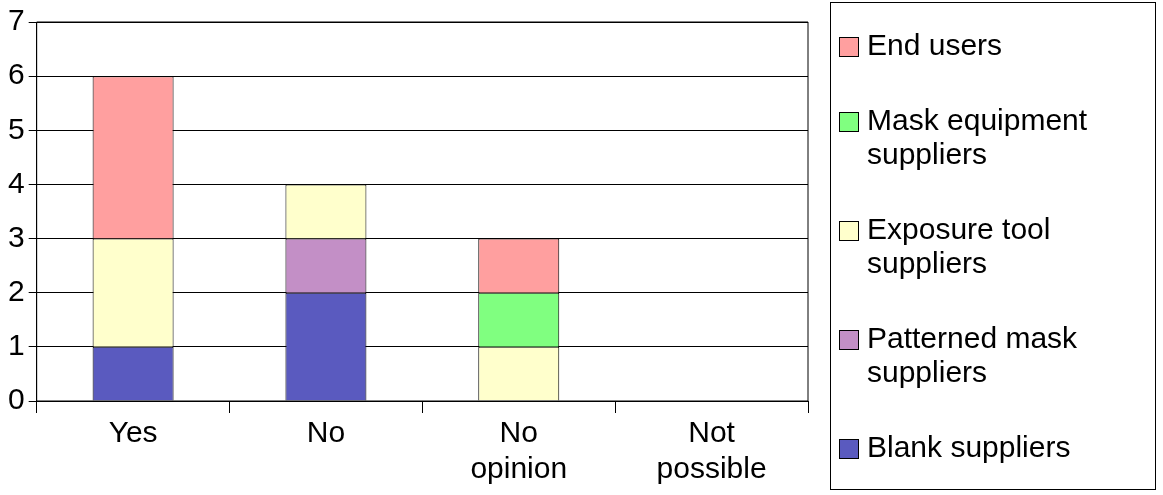 The image size is (1163, 495). I want to click on x-tick-label: No opinion, so click(519, 450).